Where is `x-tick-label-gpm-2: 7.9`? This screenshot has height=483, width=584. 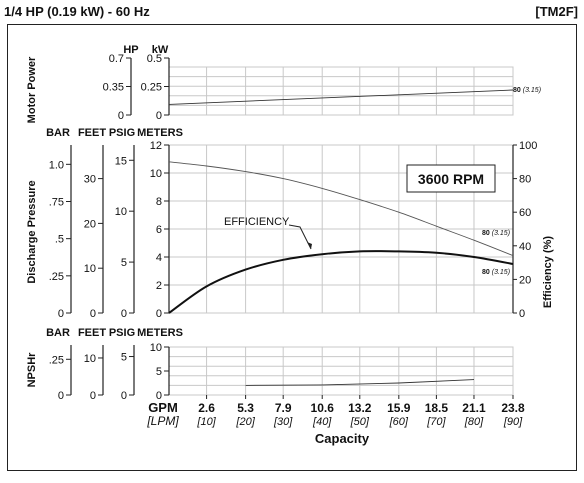 x-tick-label-gpm-2: 7.9 is located at coordinates (283, 408).